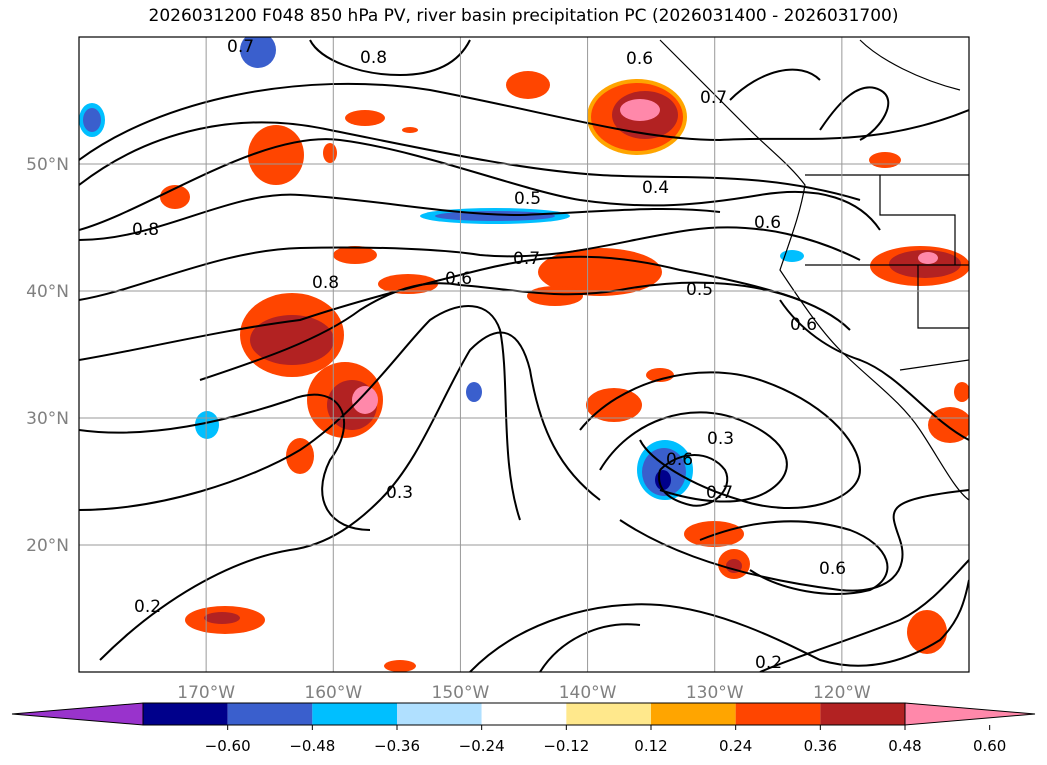 This screenshot has width=1047, height=765. What do you see at coordinates (566, 746) in the screenshot?
I see `colorbar-tick-label: −0.12` at bounding box center [566, 746].